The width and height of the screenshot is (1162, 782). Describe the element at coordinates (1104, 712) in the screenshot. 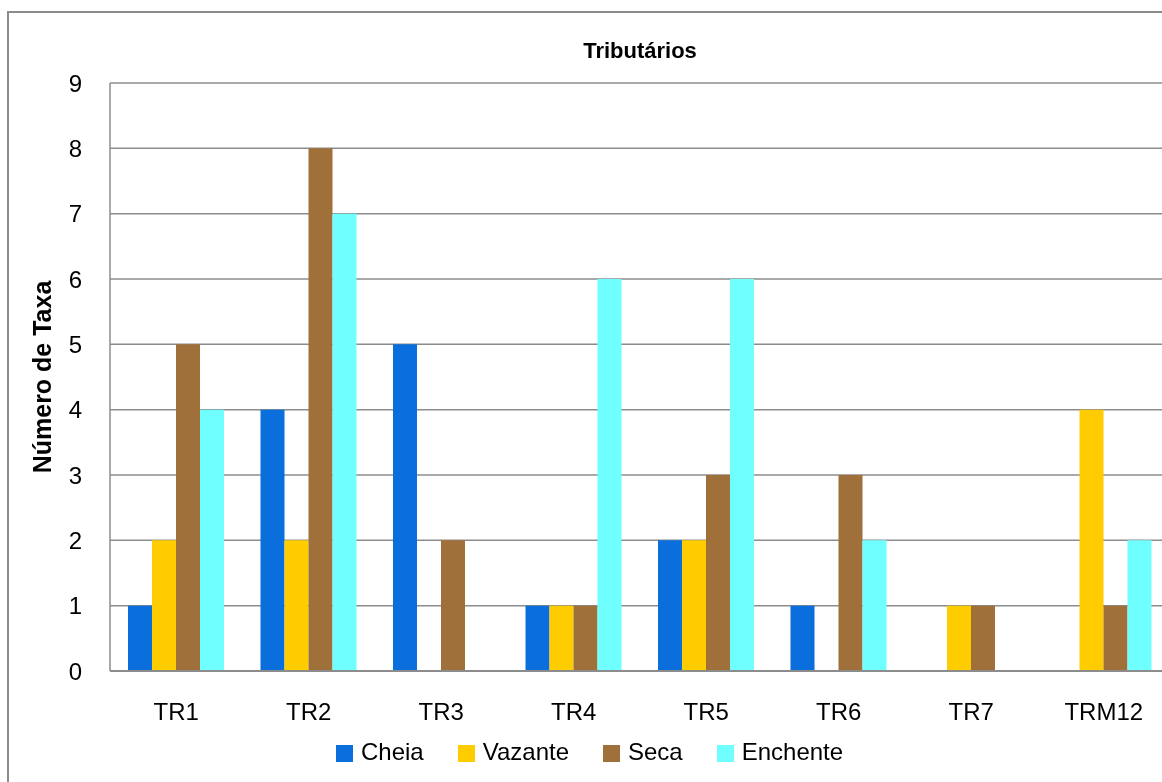

I see `x-tick-label: TRM12` at that location.